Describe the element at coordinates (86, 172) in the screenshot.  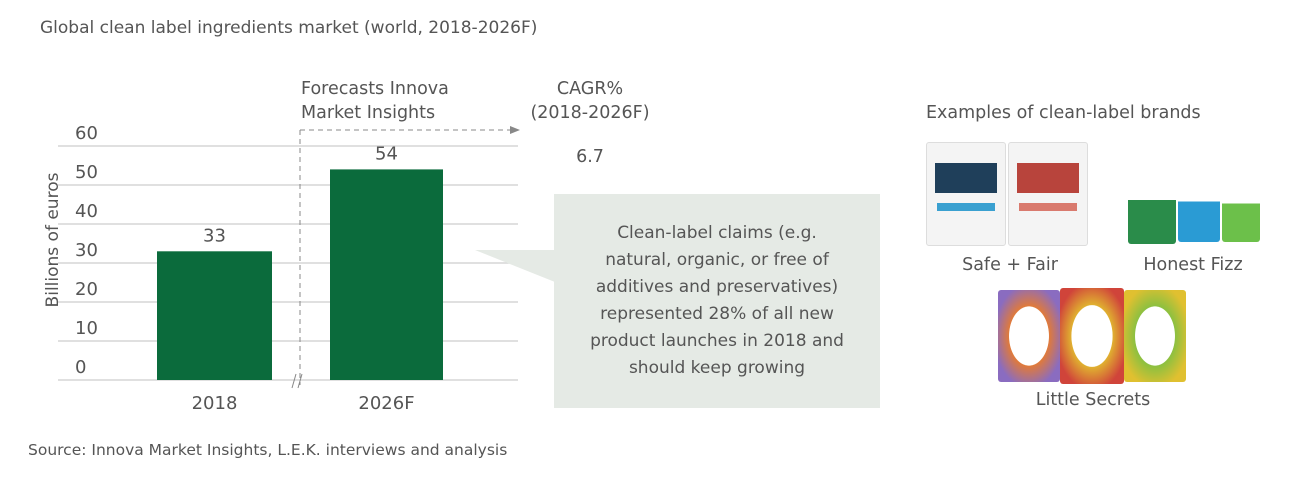
I see `y-tick-label: 50` at that location.